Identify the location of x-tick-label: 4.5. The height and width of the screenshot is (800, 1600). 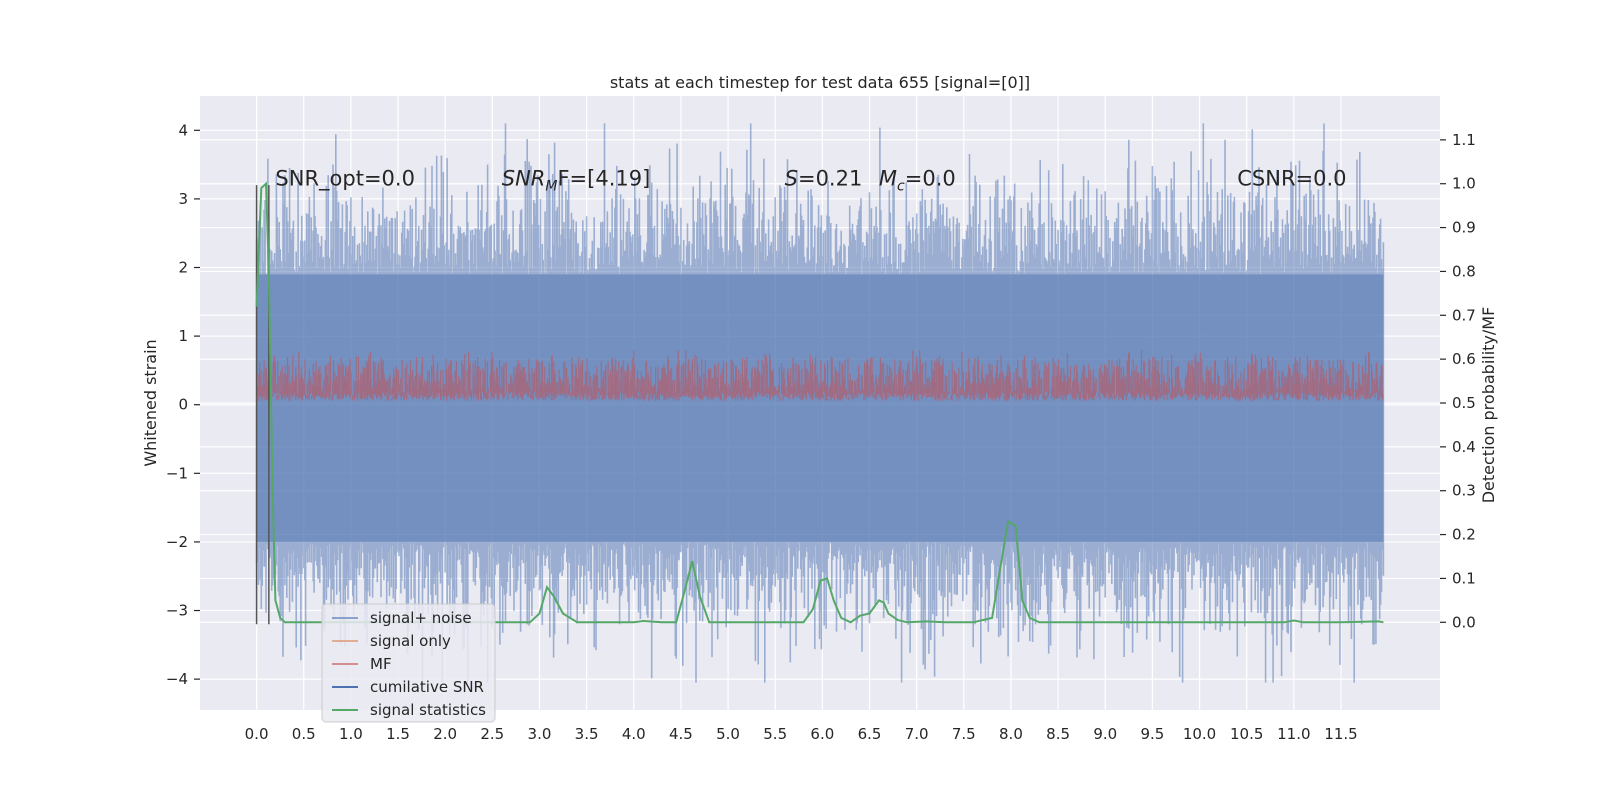
(681, 734).